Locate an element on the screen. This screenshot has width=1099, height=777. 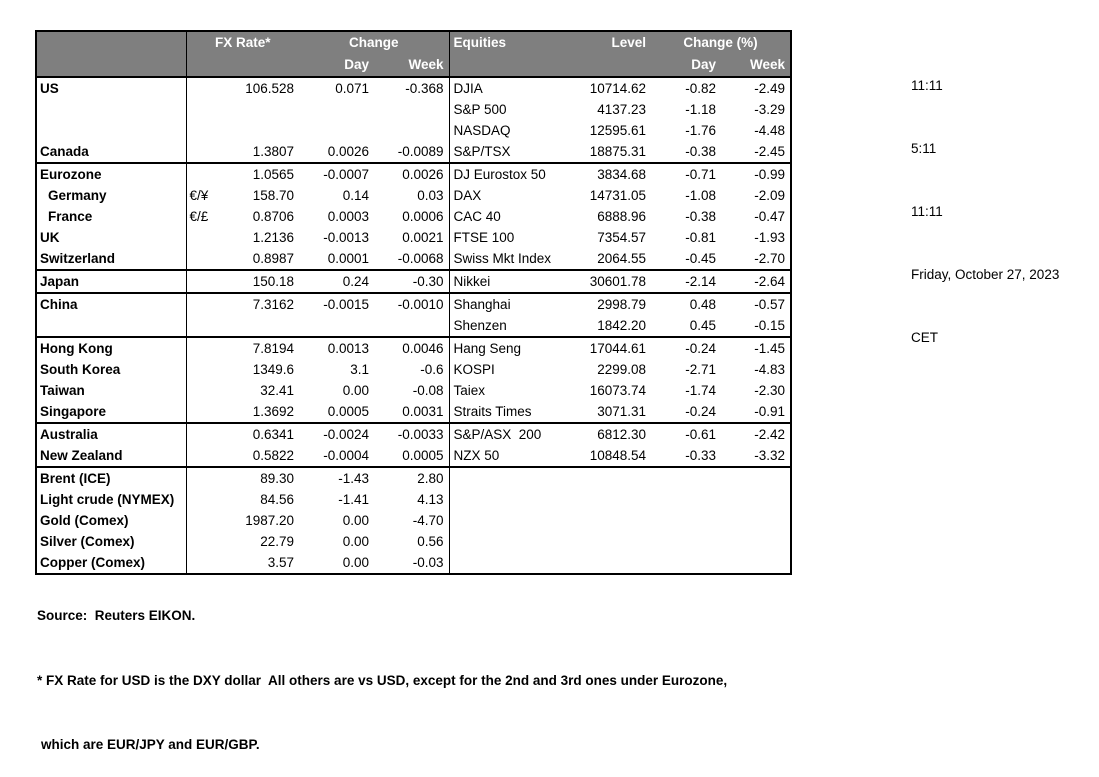
header-fx-day: Day is located at coordinates (336, 66).